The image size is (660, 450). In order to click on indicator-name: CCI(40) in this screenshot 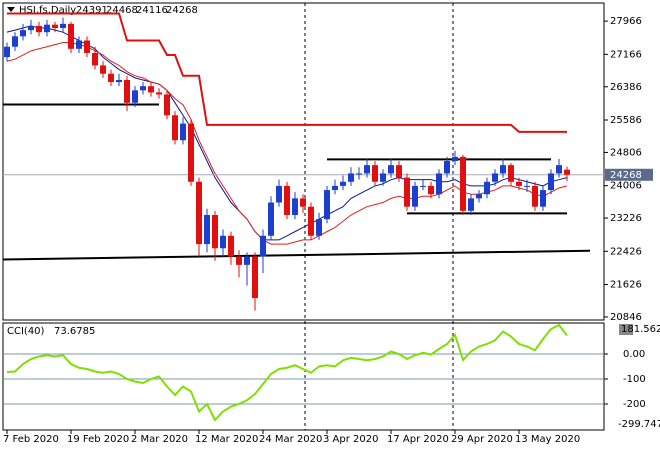, I will do `click(26, 331)`.